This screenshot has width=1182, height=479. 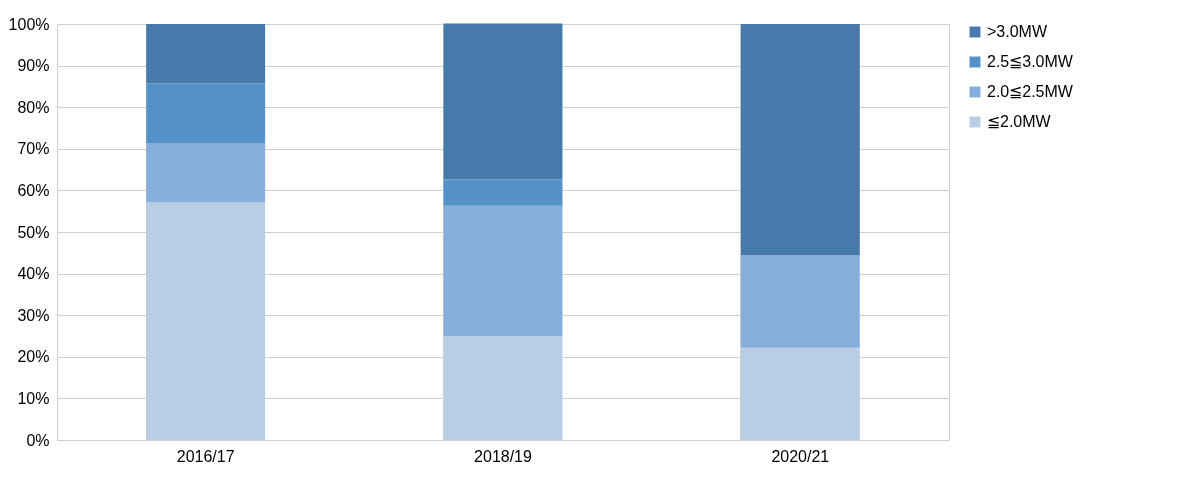 What do you see at coordinates (1030, 61) in the screenshot?
I see `legend-label: 2.5≦3.0MW` at bounding box center [1030, 61].